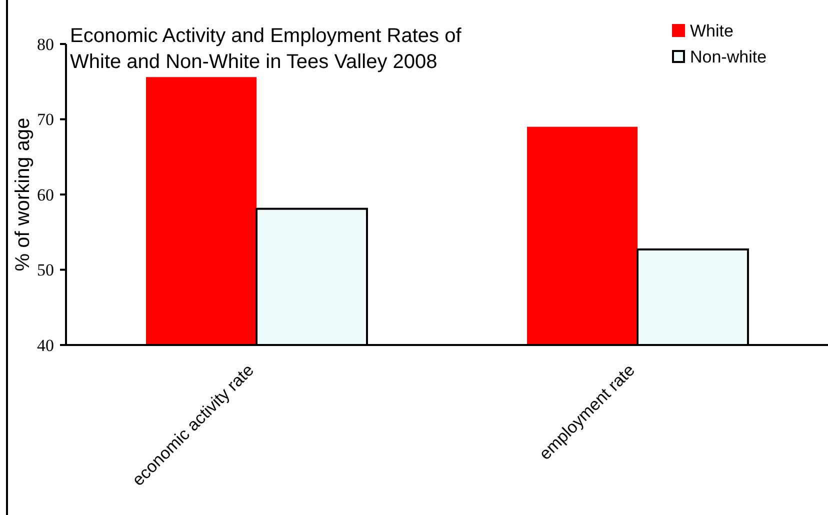 Image resolution: width=828 pixels, height=515 pixels. I want to click on y-tick-label: 80, so click(45, 44).